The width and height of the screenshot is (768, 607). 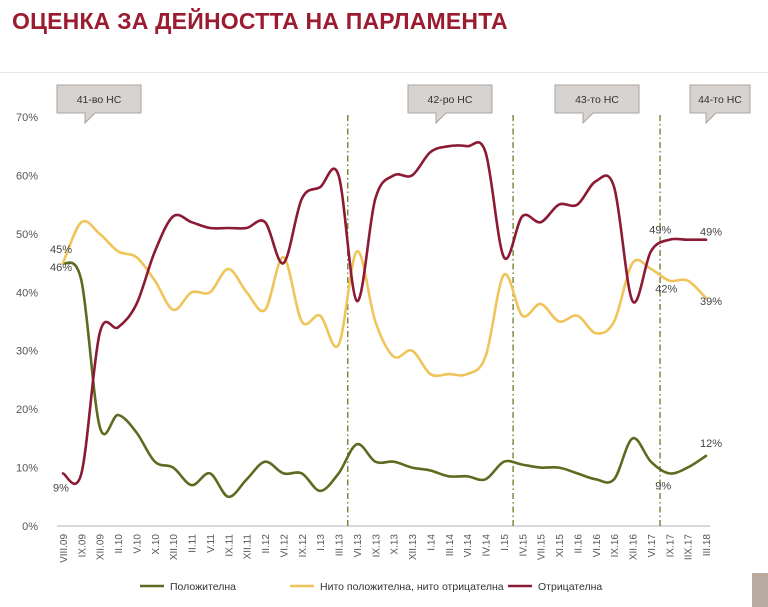 What do you see at coordinates (570, 587) in the screenshot?
I see `legend-label: Отрицателна` at bounding box center [570, 587].